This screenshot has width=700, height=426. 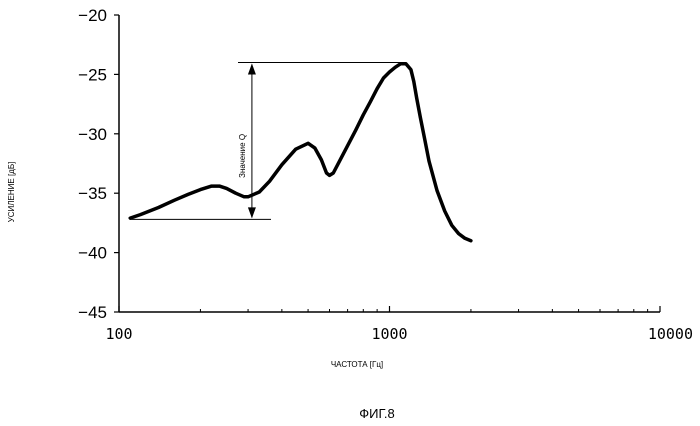 What do you see at coordinates (266, 141) in the screenshot?
I see `q-annotation: Значение Q` at bounding box center [266, 141].